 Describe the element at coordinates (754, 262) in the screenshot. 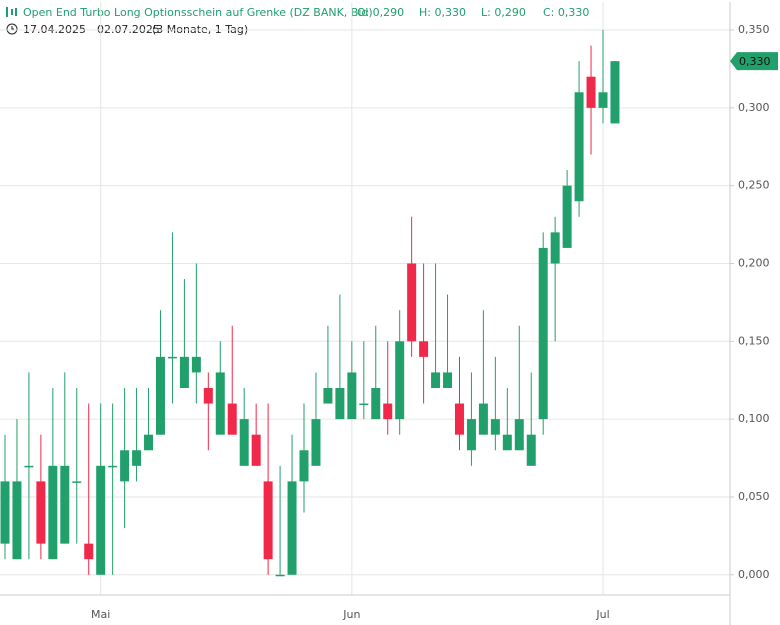

I see `y-tick-label: 0,200` at that location.